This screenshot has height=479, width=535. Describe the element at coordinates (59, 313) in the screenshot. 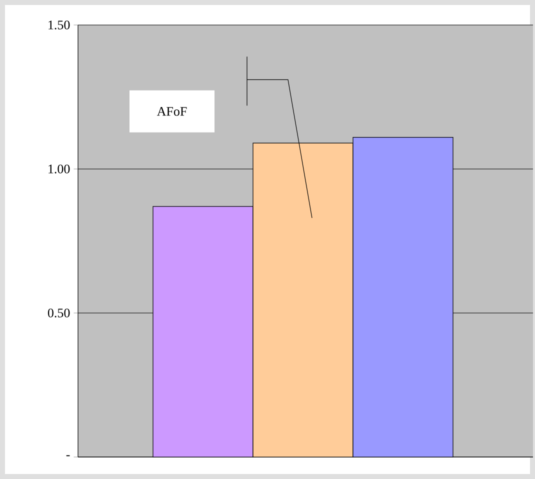

I see `y-tick-label: 0.50` at that location.